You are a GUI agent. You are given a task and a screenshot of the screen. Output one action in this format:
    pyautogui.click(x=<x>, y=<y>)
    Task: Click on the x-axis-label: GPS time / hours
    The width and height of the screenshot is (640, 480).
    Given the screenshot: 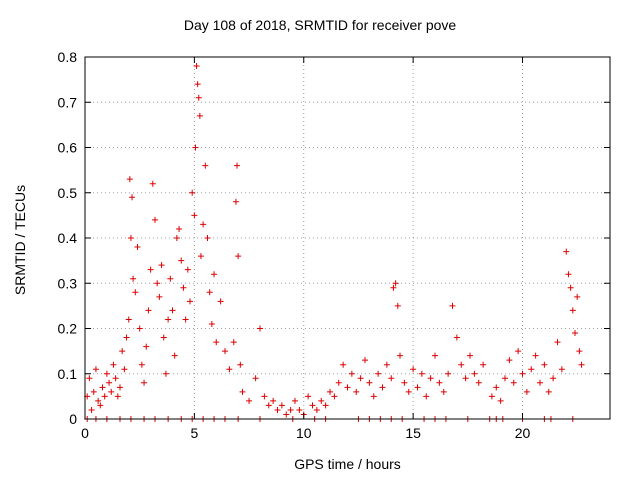 What is the action you would take?
    pyautogui.click(x=347, y=464)
    